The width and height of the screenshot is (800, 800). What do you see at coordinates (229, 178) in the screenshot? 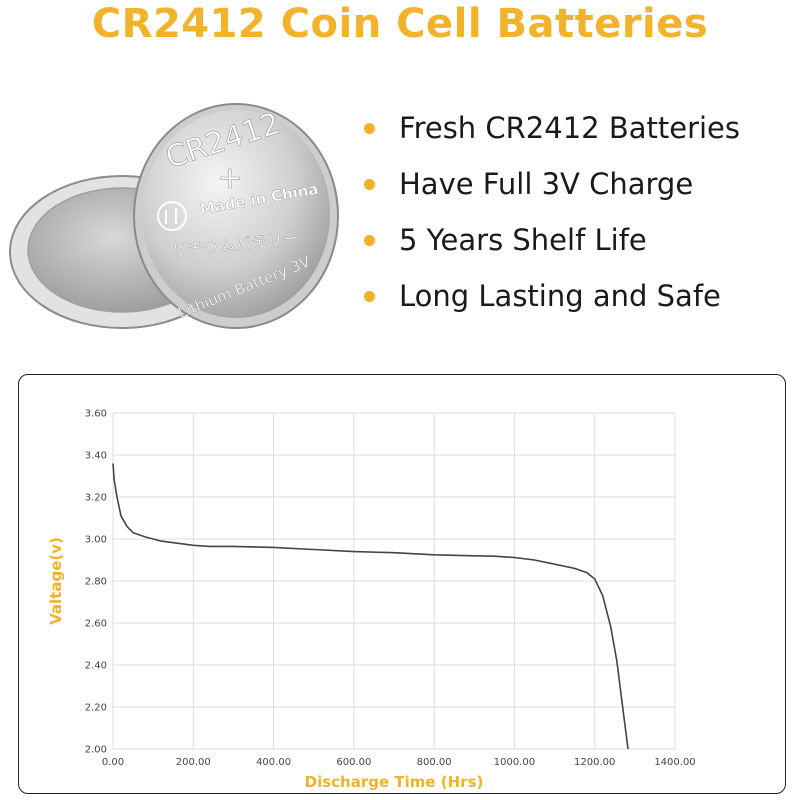
I see `battery-plus-text: +` at bounding box center [229, 178].